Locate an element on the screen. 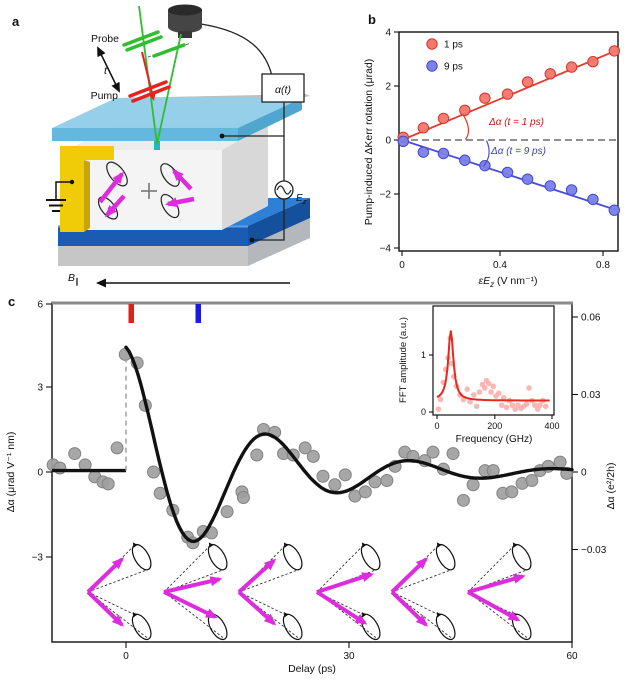  y-tick-label: 0 is located at coordinates (388, 141).